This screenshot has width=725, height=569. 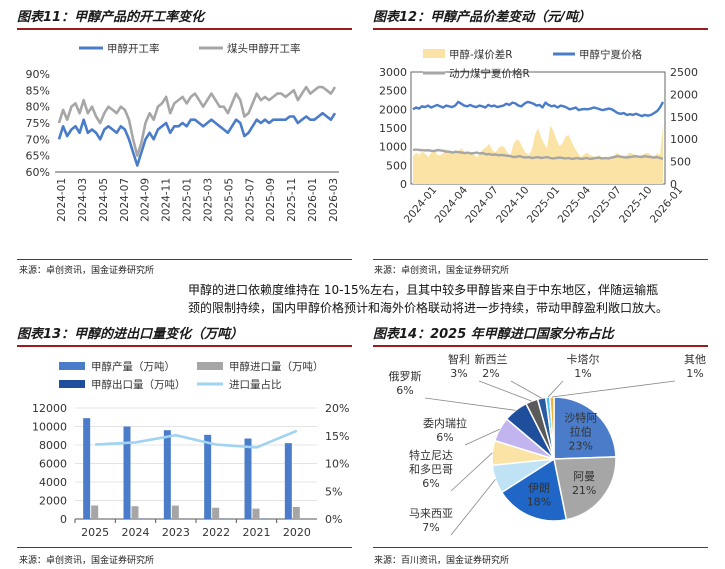 I want to click on y-right-tick-label: 1500, so click(x=684, y=117).